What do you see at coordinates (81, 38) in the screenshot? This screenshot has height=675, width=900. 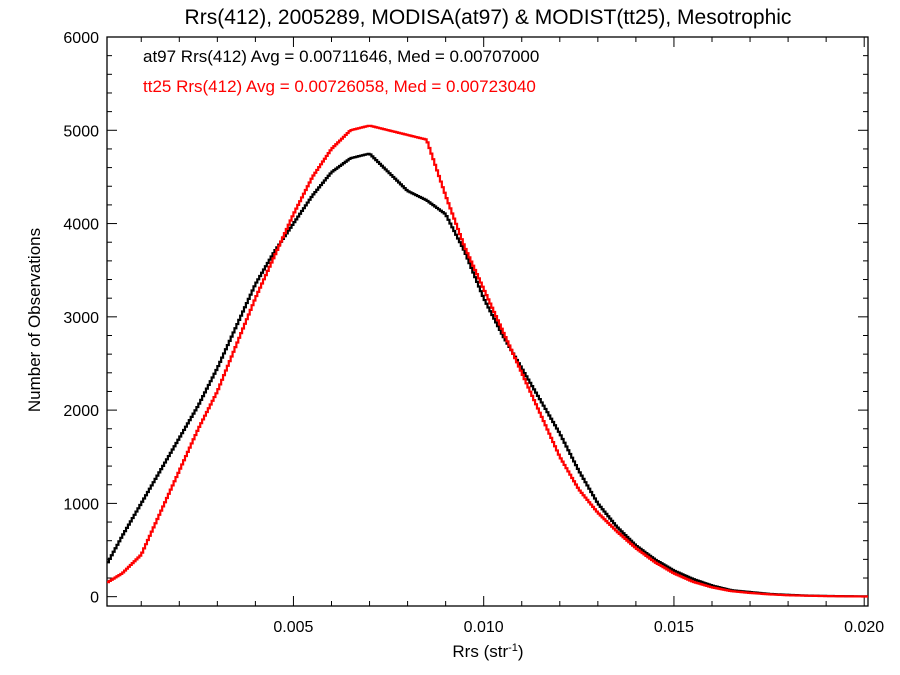 I see `y-tick-label: 6000` at bounding box center [81, 38].